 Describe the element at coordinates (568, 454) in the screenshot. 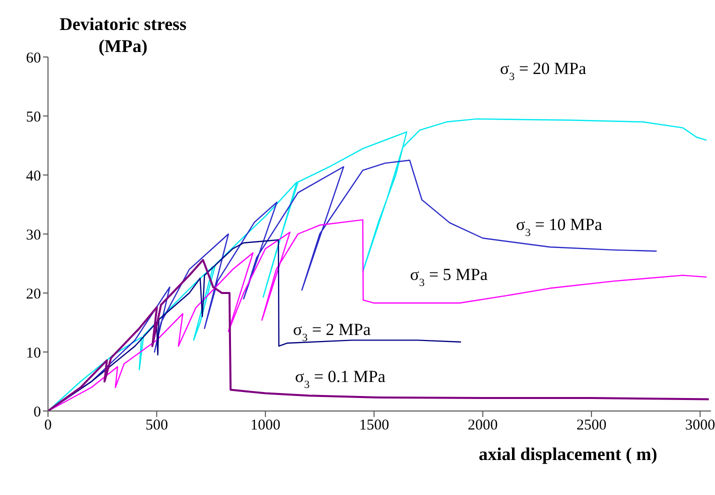

I see `x-axis-title: axial displacement ( m)` at that location.